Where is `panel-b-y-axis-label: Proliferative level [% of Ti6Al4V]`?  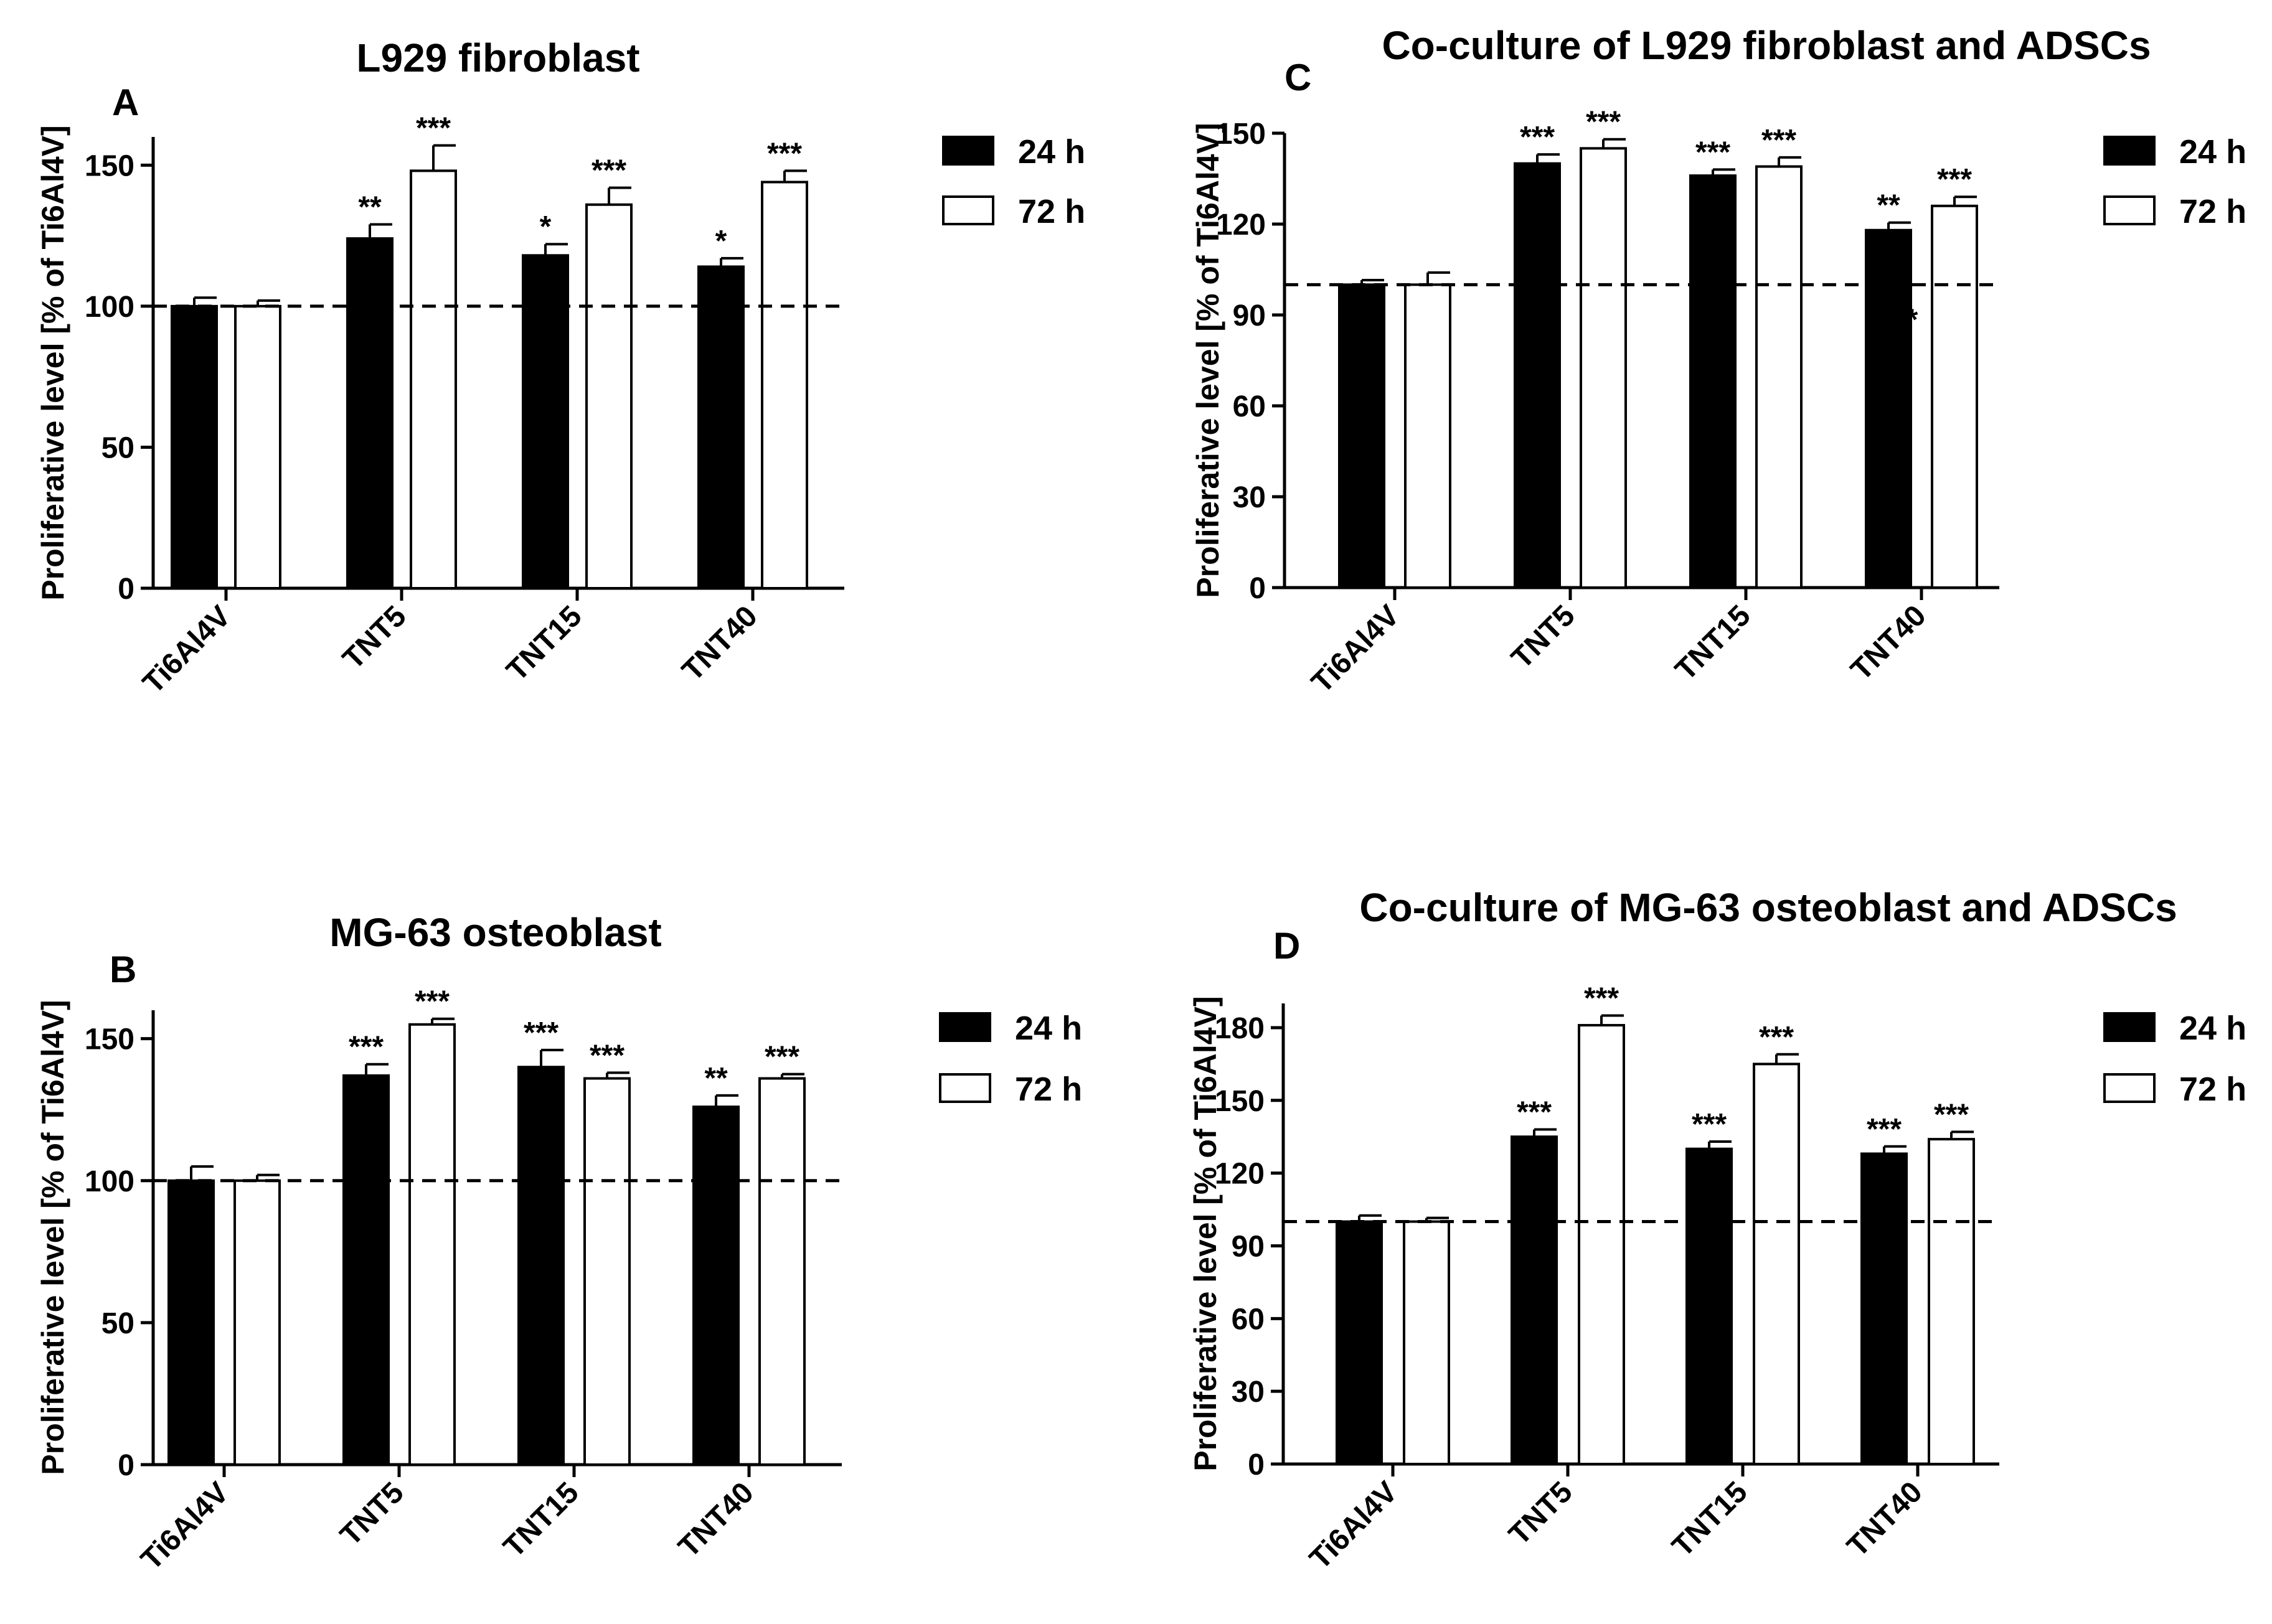 panel-b-y-axis-label: Proliferative level [% of Ti6Al4V] is located at coordinates (52, 1237).